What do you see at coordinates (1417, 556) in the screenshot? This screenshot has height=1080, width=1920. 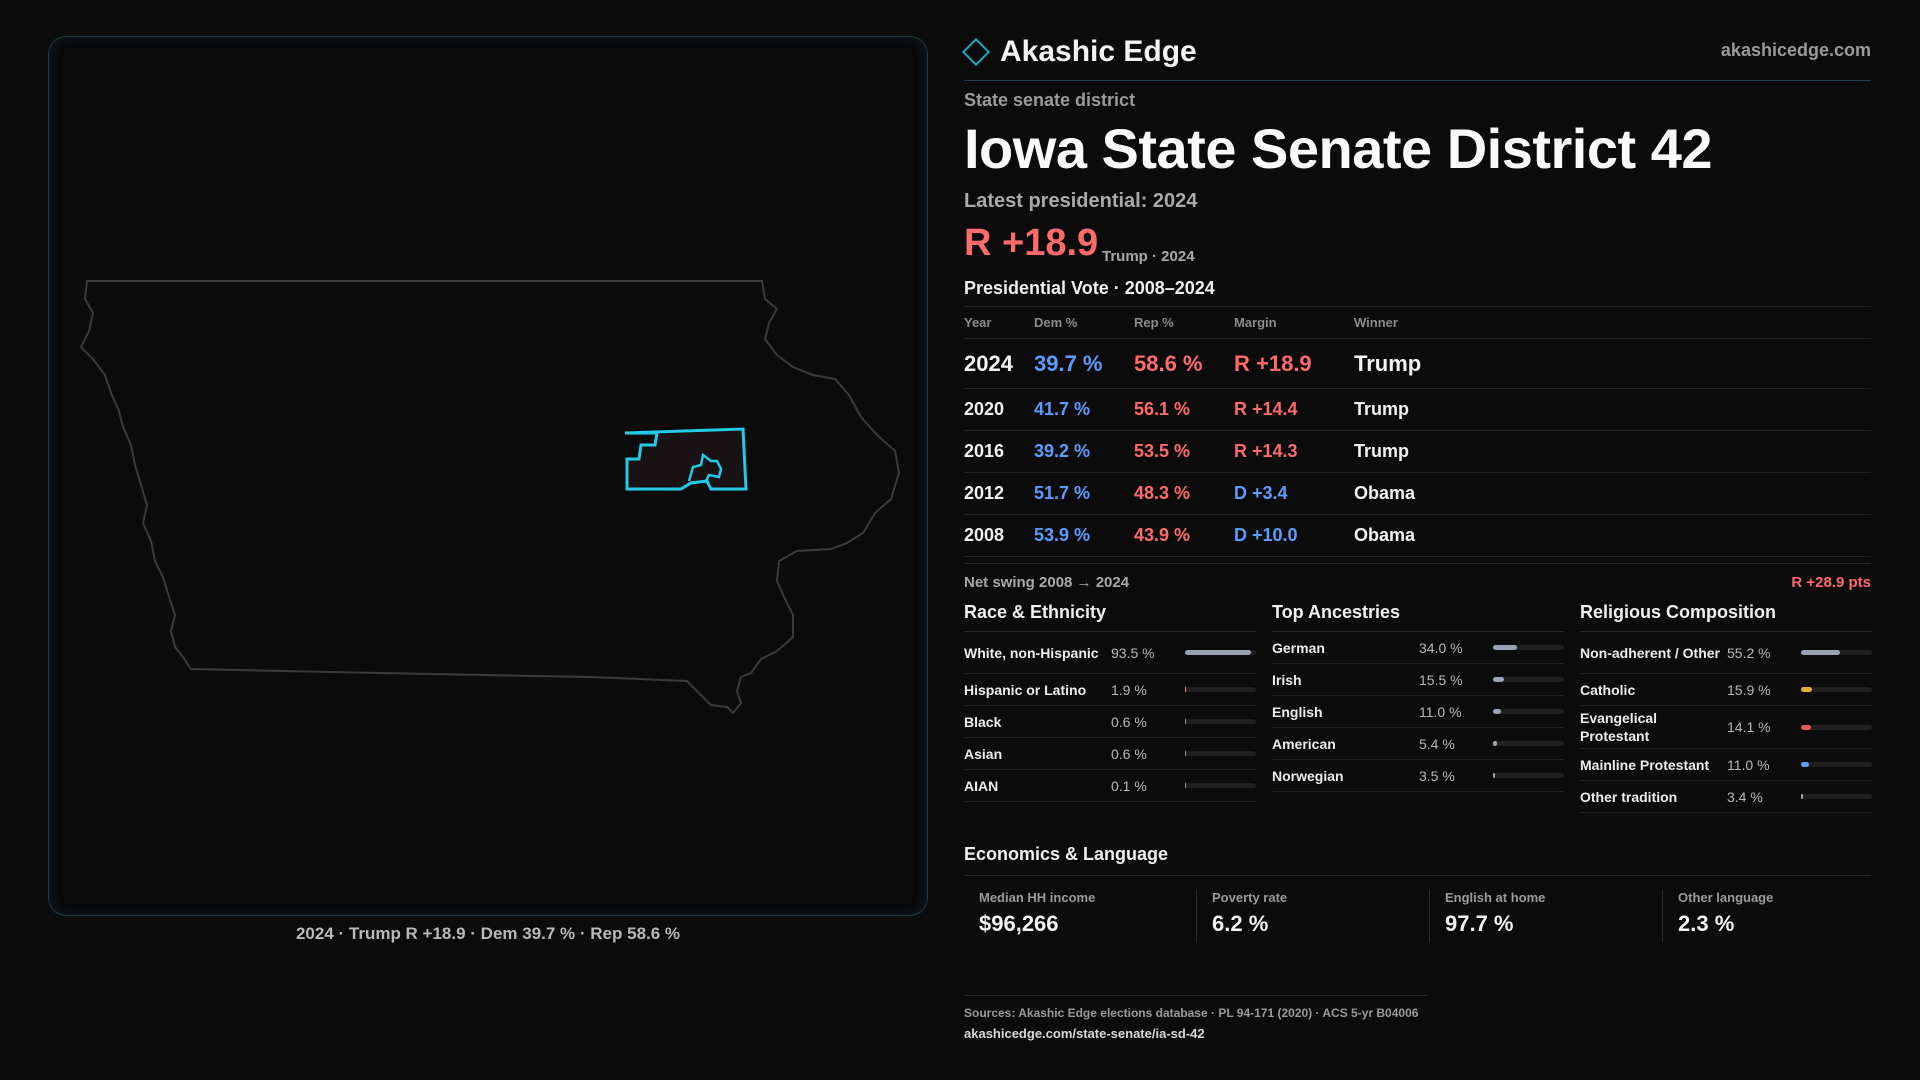 I see `table-bottom-rule` at bounding box center [1417, 556].